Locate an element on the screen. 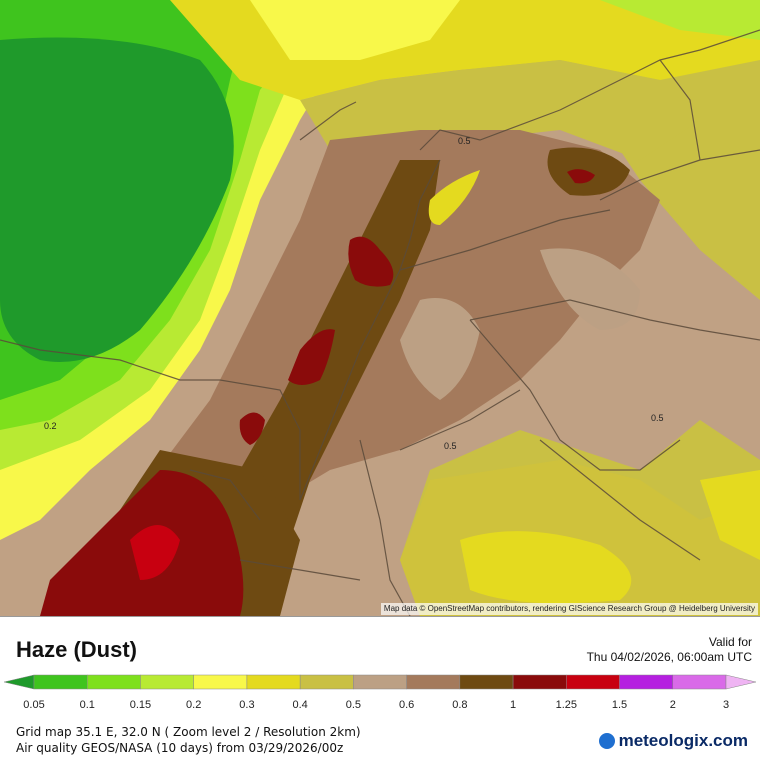 This screenshot has width=760, height=761. region-yellow-coast is located at coordinates (454, 197).